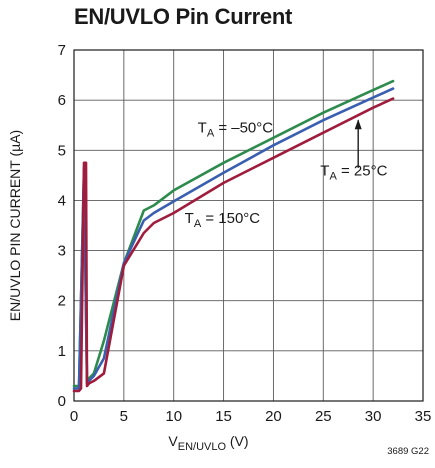  Describe the element at coordinates (223, 416) in the screenshot. I see `x-tick-label: 15` at that location.